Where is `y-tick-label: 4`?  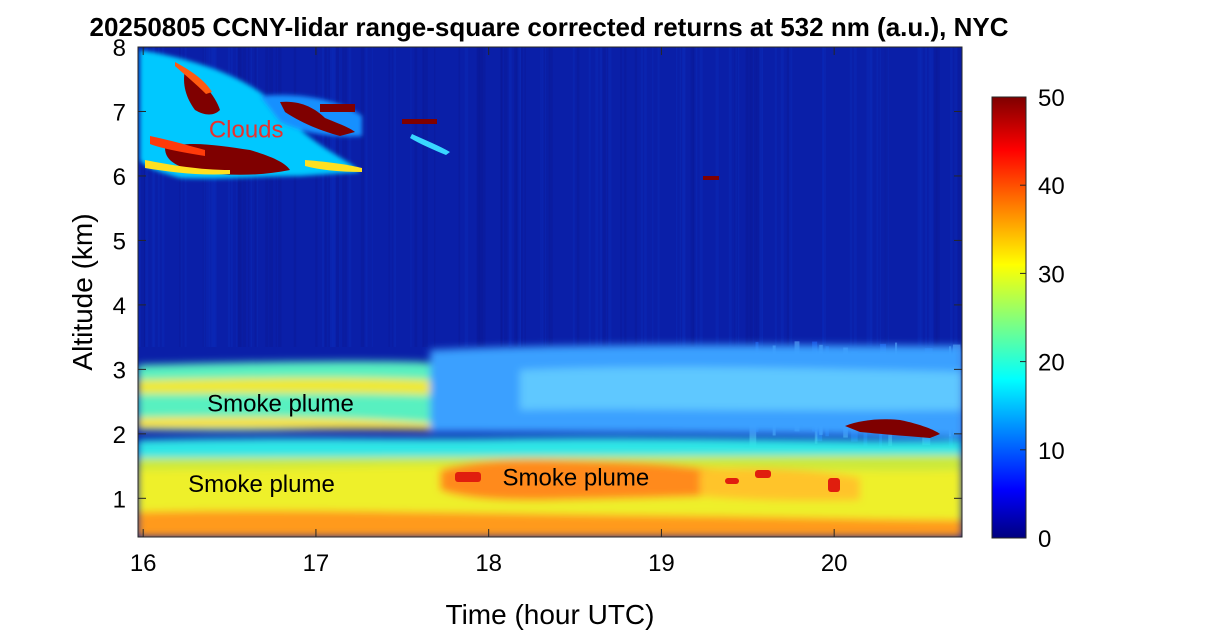
y-tick-label: 4 is located at coordinates (119, 306).